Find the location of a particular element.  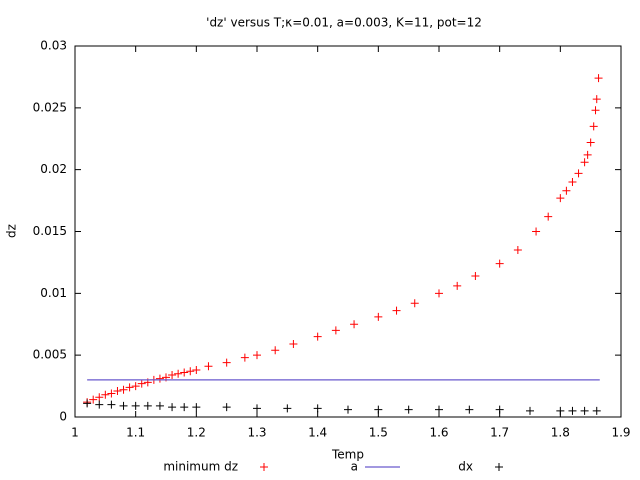

legend-label: dx is located at coordinates (465, 467).